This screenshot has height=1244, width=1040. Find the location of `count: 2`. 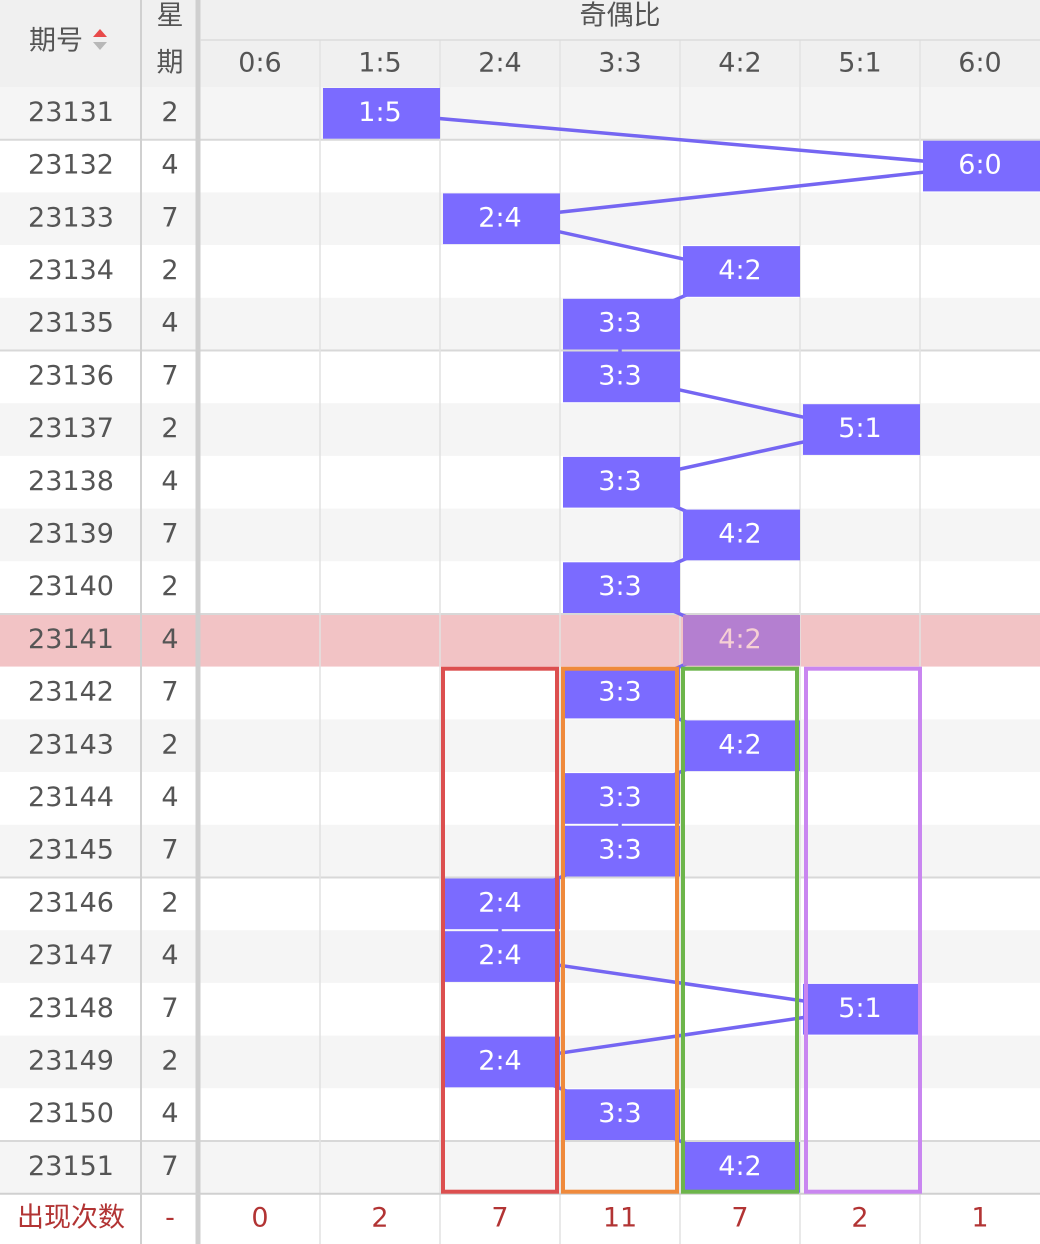

count: 2 is located at coordinates (379, 1217).